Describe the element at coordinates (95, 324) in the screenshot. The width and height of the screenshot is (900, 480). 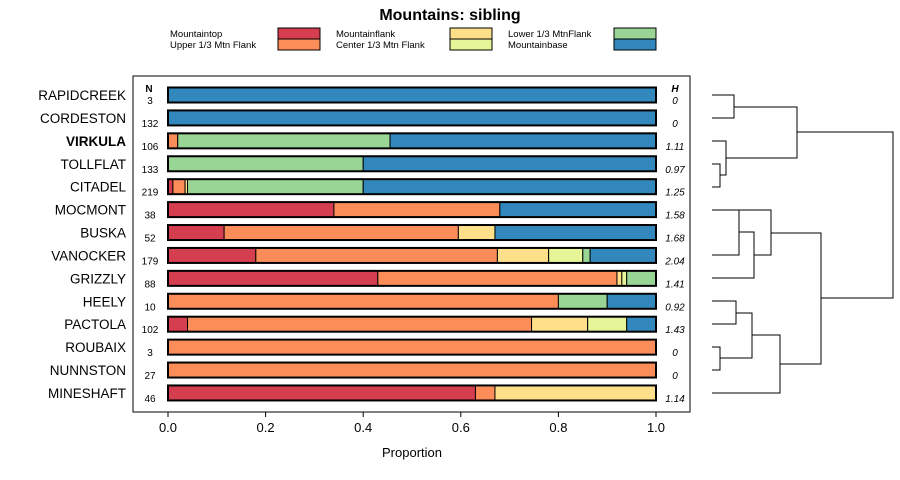
I see `y-label-pactola: PACTOLA` at that location.